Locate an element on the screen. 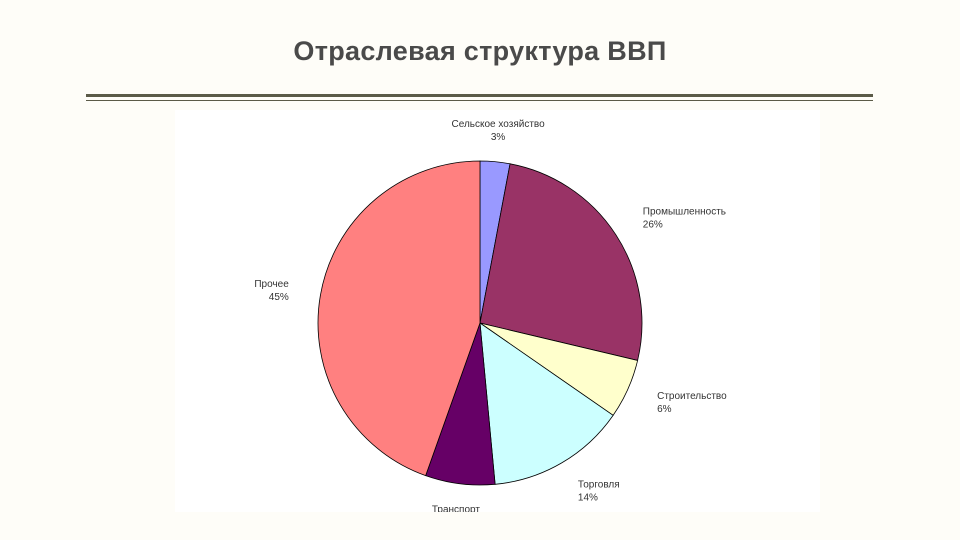 This screenshot has width=960, height=540. slice-label-value-4: 14% is located at coordinates (588, 498).